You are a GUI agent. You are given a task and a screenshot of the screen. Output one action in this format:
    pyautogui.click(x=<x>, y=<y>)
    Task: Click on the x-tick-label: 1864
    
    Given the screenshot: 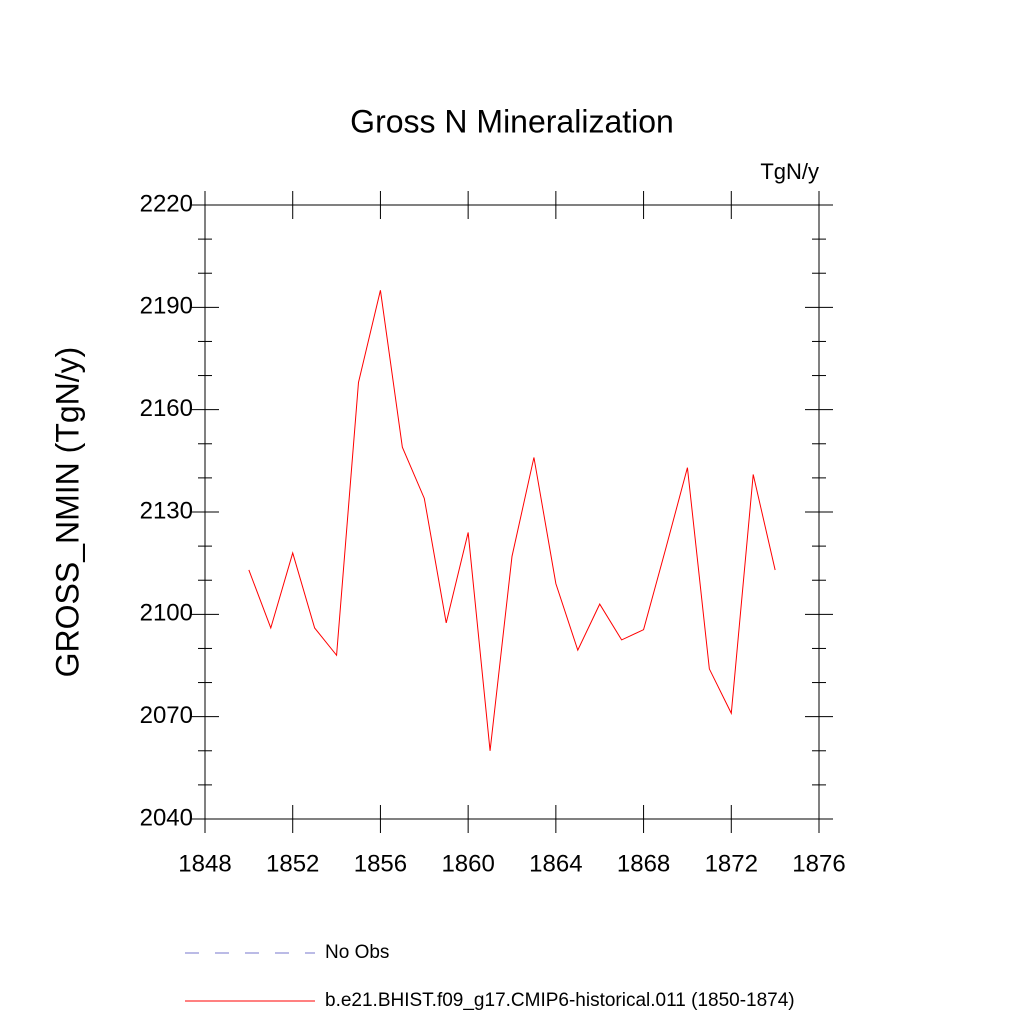 What is the action you would take?
    pyautogui.click(x=555, y=863)
    